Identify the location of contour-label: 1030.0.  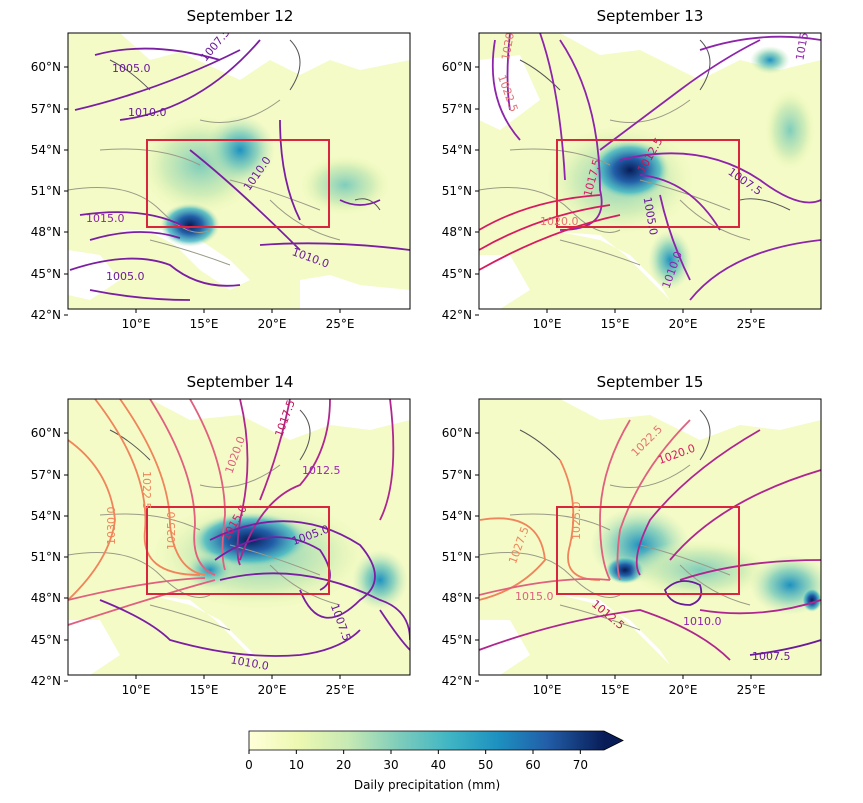
(111, 526).